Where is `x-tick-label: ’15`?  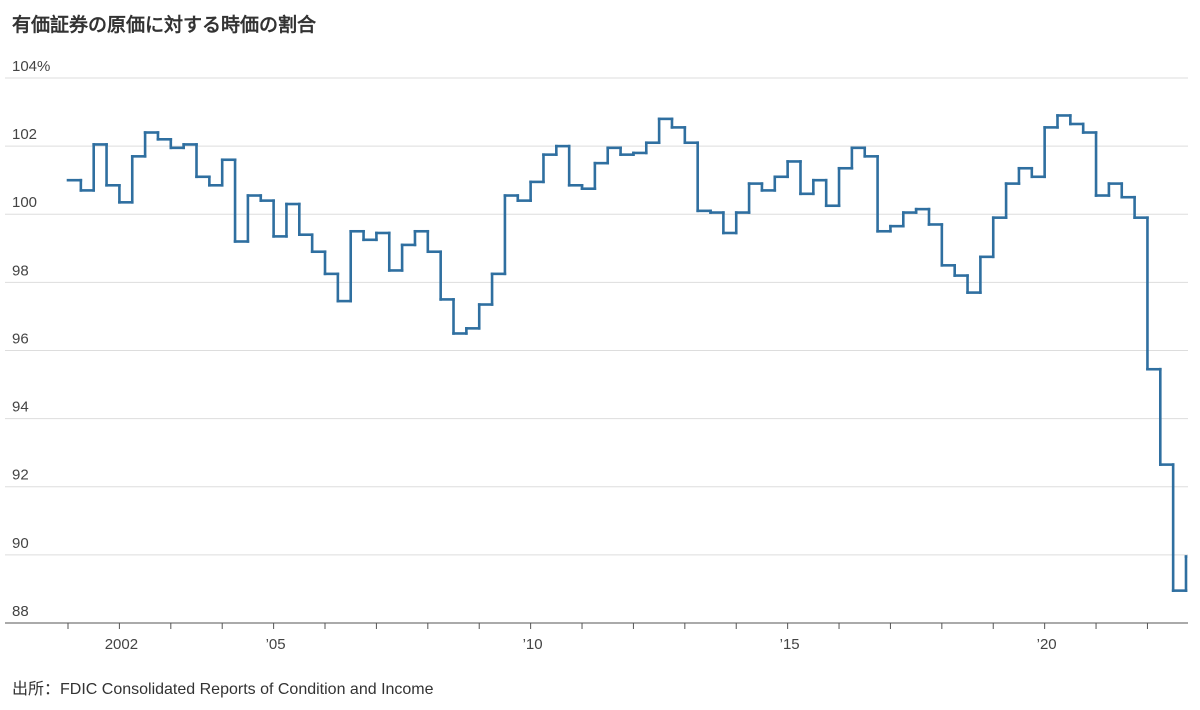 x-tick-label: ’15 is located at coordinates (790, 644).